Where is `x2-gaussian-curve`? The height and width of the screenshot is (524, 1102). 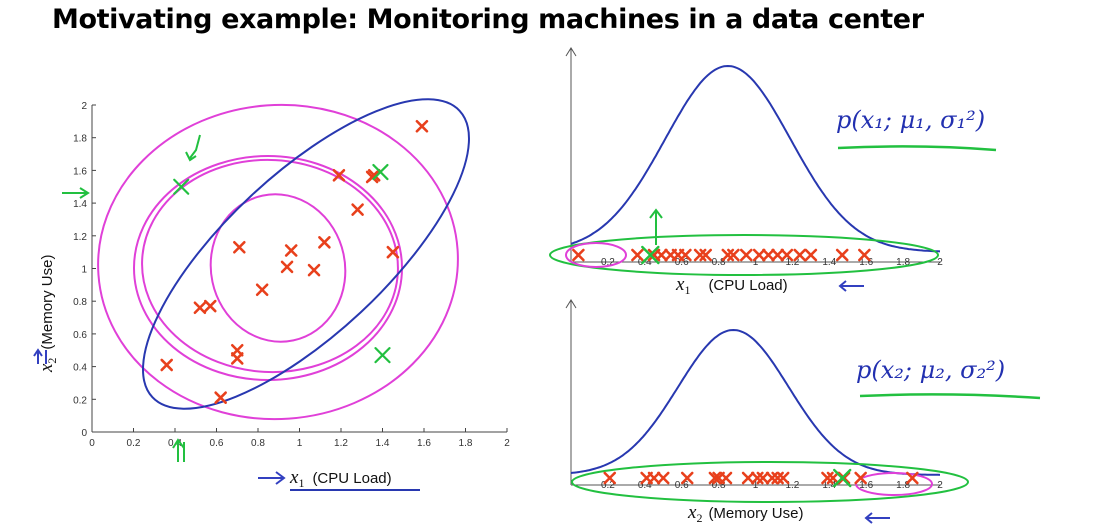 x2-gaussian-curve is located at coordinates (755, 402).